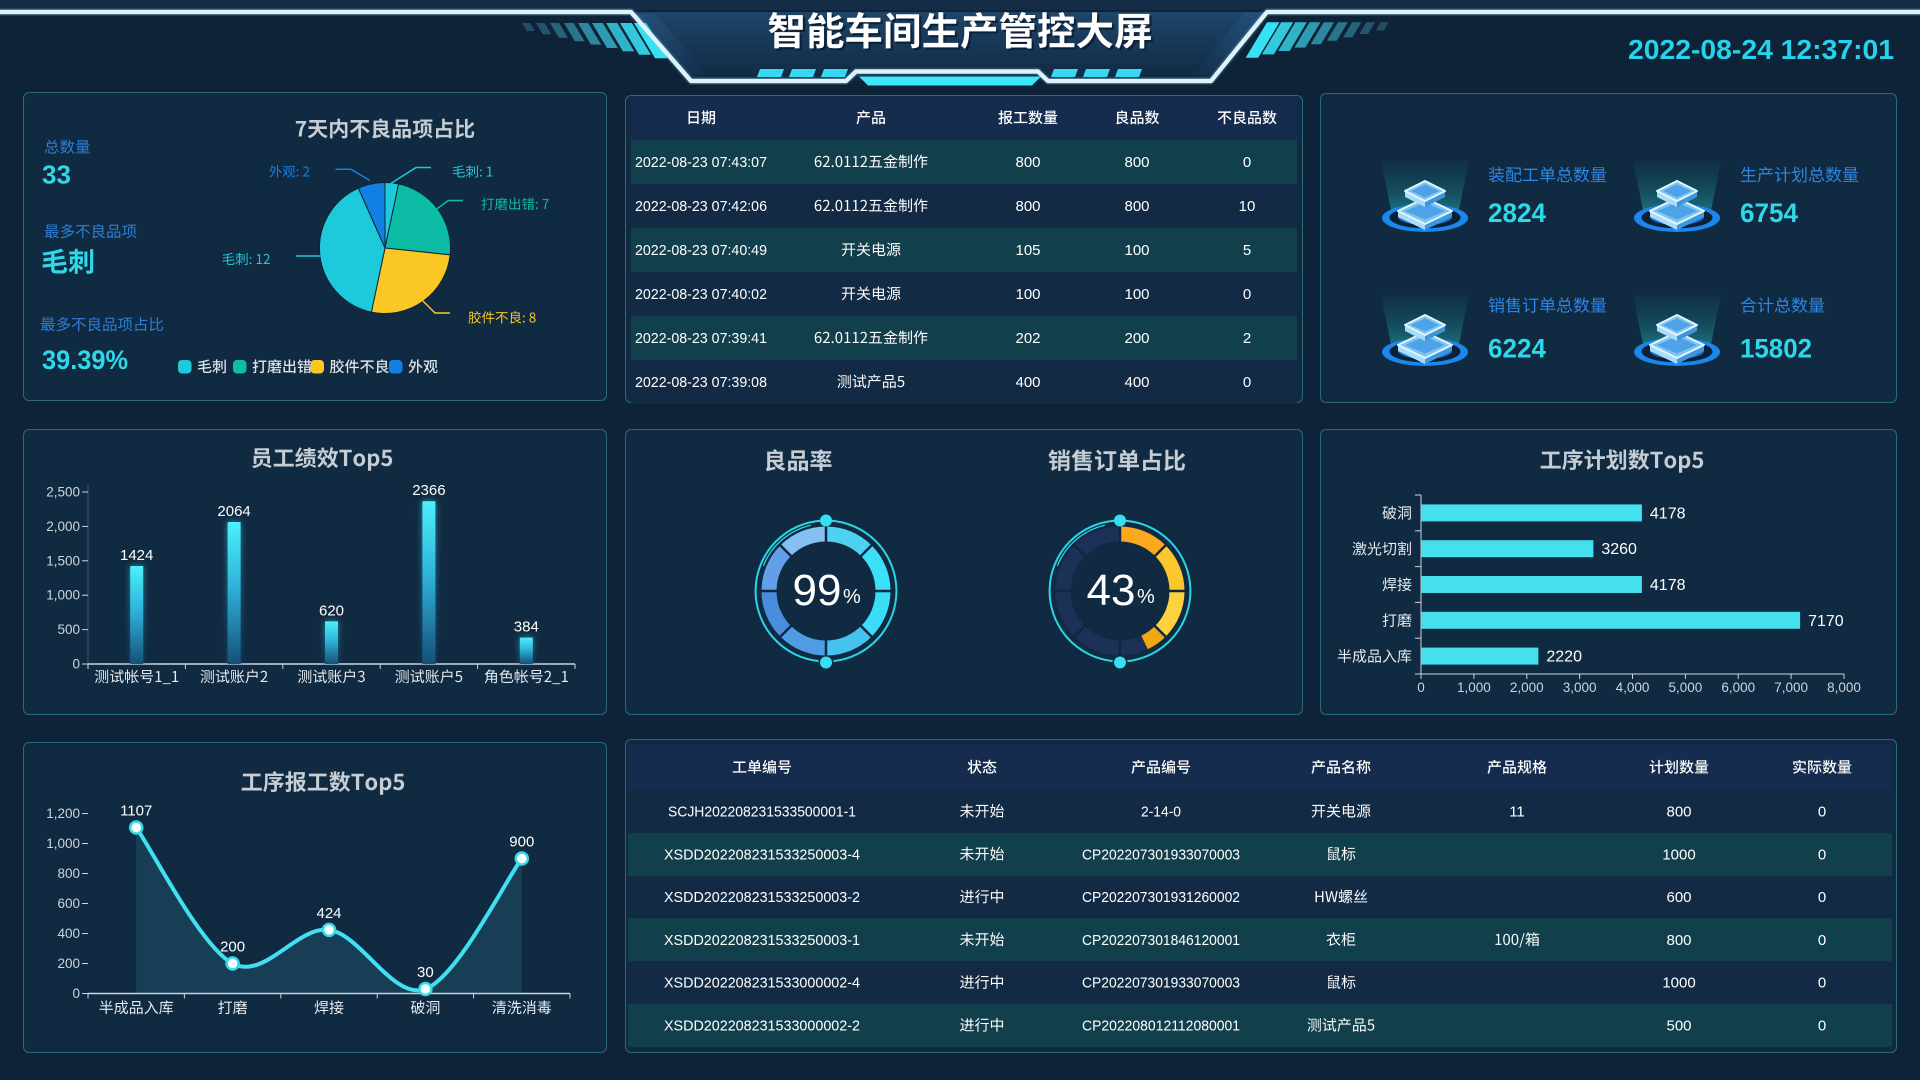 The width and height of the screenshot is (1920, 1080). Describe the element at coordinates (328, 913) in the screenshot. I see `svg-text: 424` at that location.